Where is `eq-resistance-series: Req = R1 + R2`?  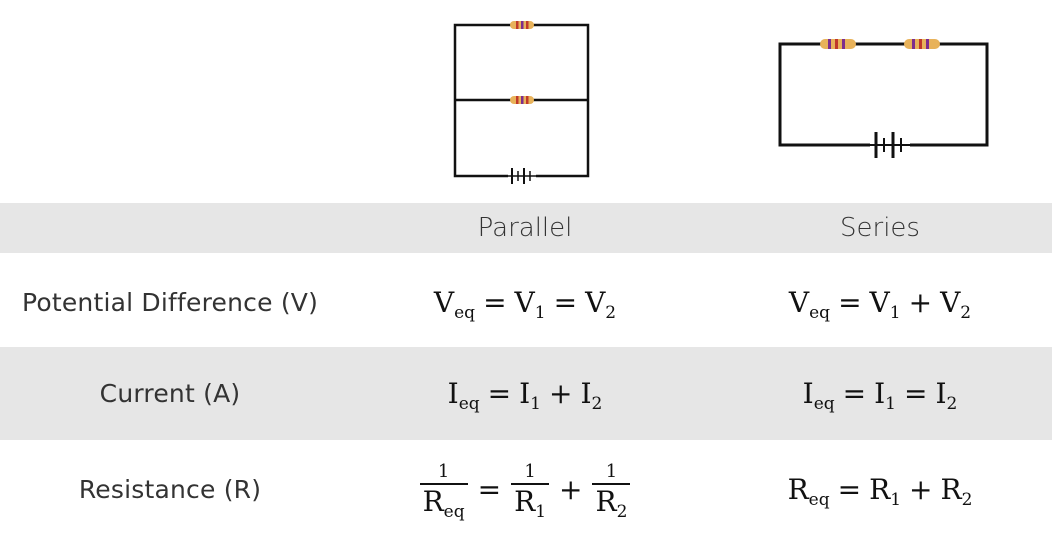
eq-resistance-series: Req = R1 + R2 is located at coordinates (880, 489).